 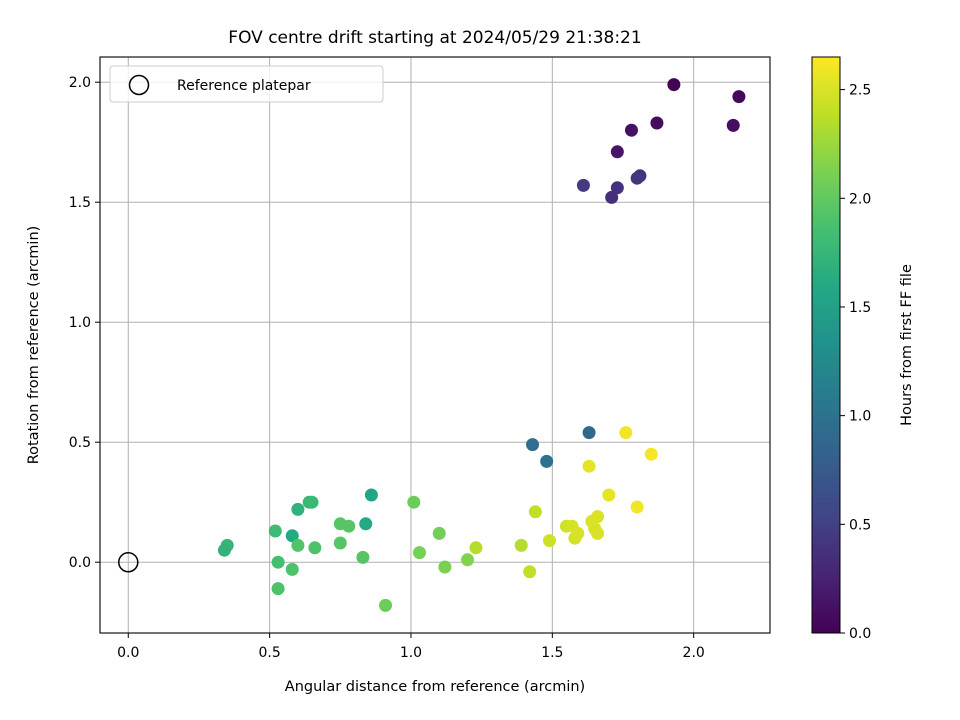 I want to click on x-tick-label: 0.0, so click(x=128, y=653).